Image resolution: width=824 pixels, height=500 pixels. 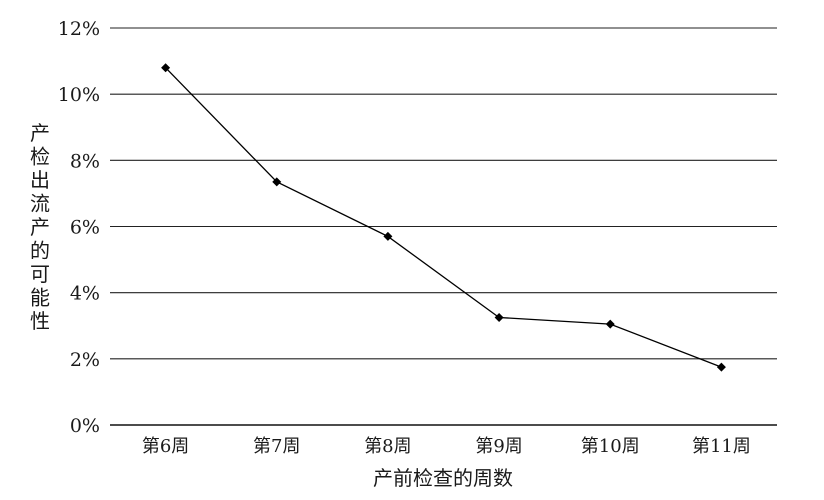 What do you see at coordinates (79, 95) in the screenshot?
I see `y-tick-label: 10%` at bounding box center [79, 95].